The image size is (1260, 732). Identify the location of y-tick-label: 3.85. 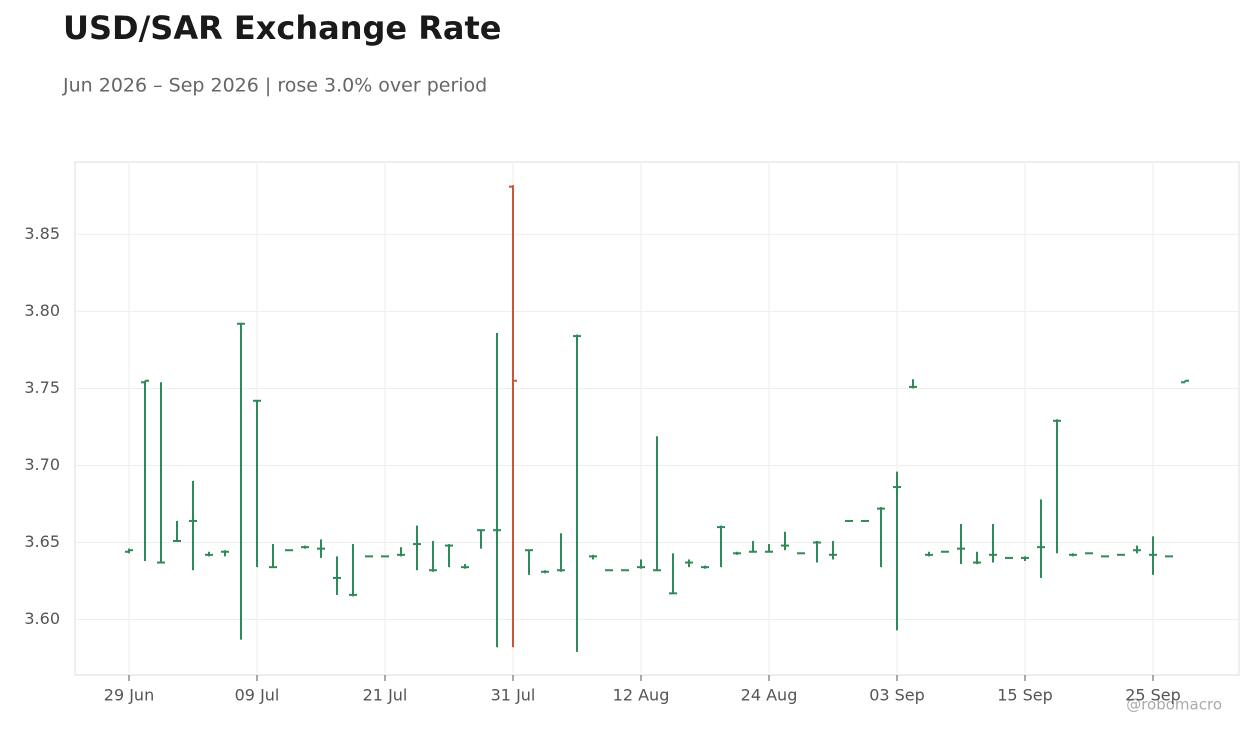
(42, 233).